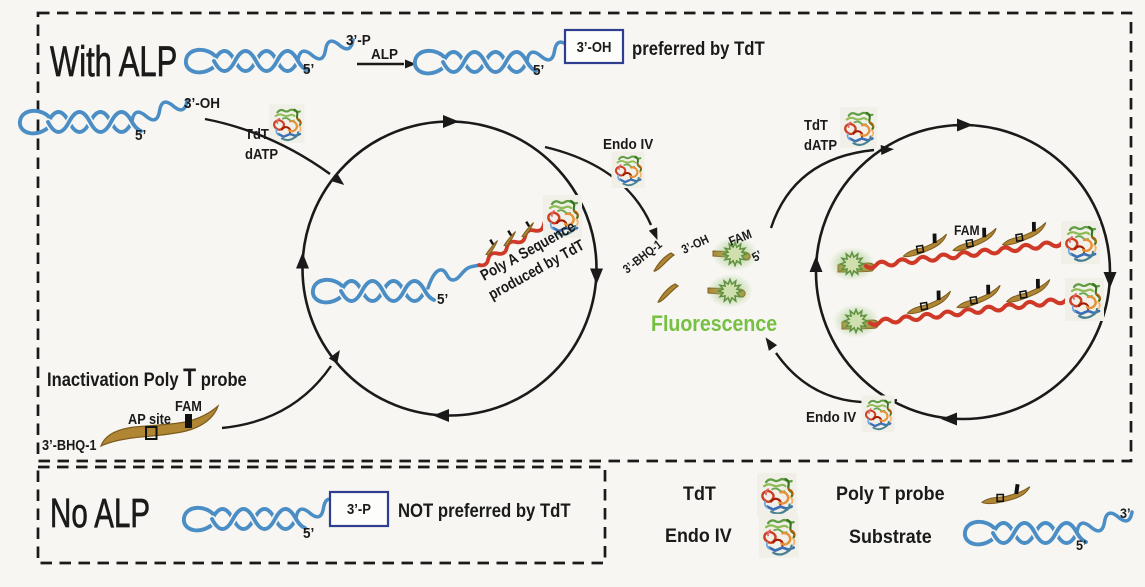 The width and height of the screenshot is (1145, 587). Describe the element at coordinates (484, 510) in the screenshot. I see `svg-text: NOT preferred by TdT` at that location.